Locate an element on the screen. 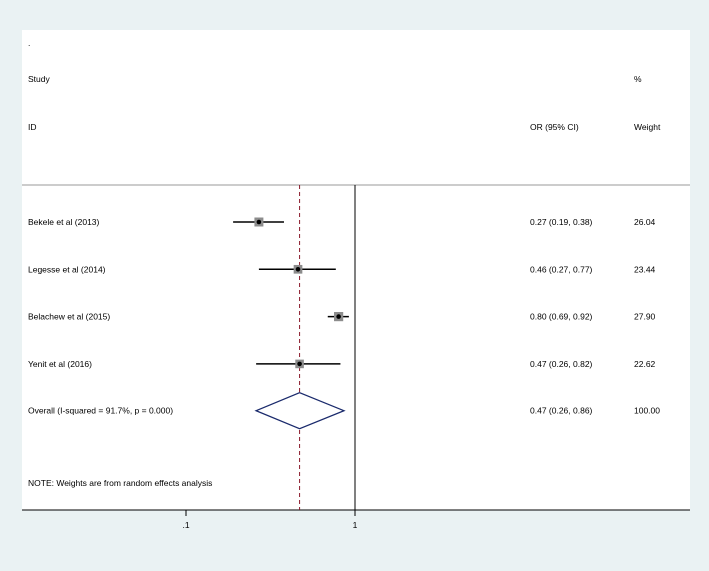 This screenshot has width=709, height=571. header-percent-label: % is located at coordinates (638, 79).